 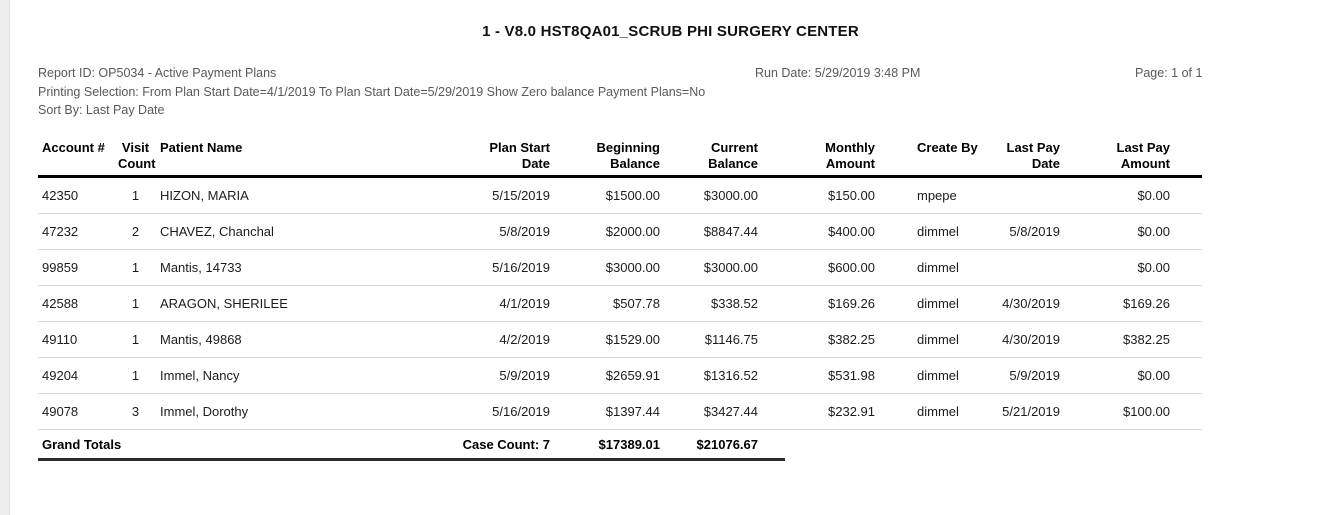 What do you see at coordinates (101, 110) in the screenshot?
I see `sort-by-text: Sort By: Last Pay Date` at bounding box center [101, 110].